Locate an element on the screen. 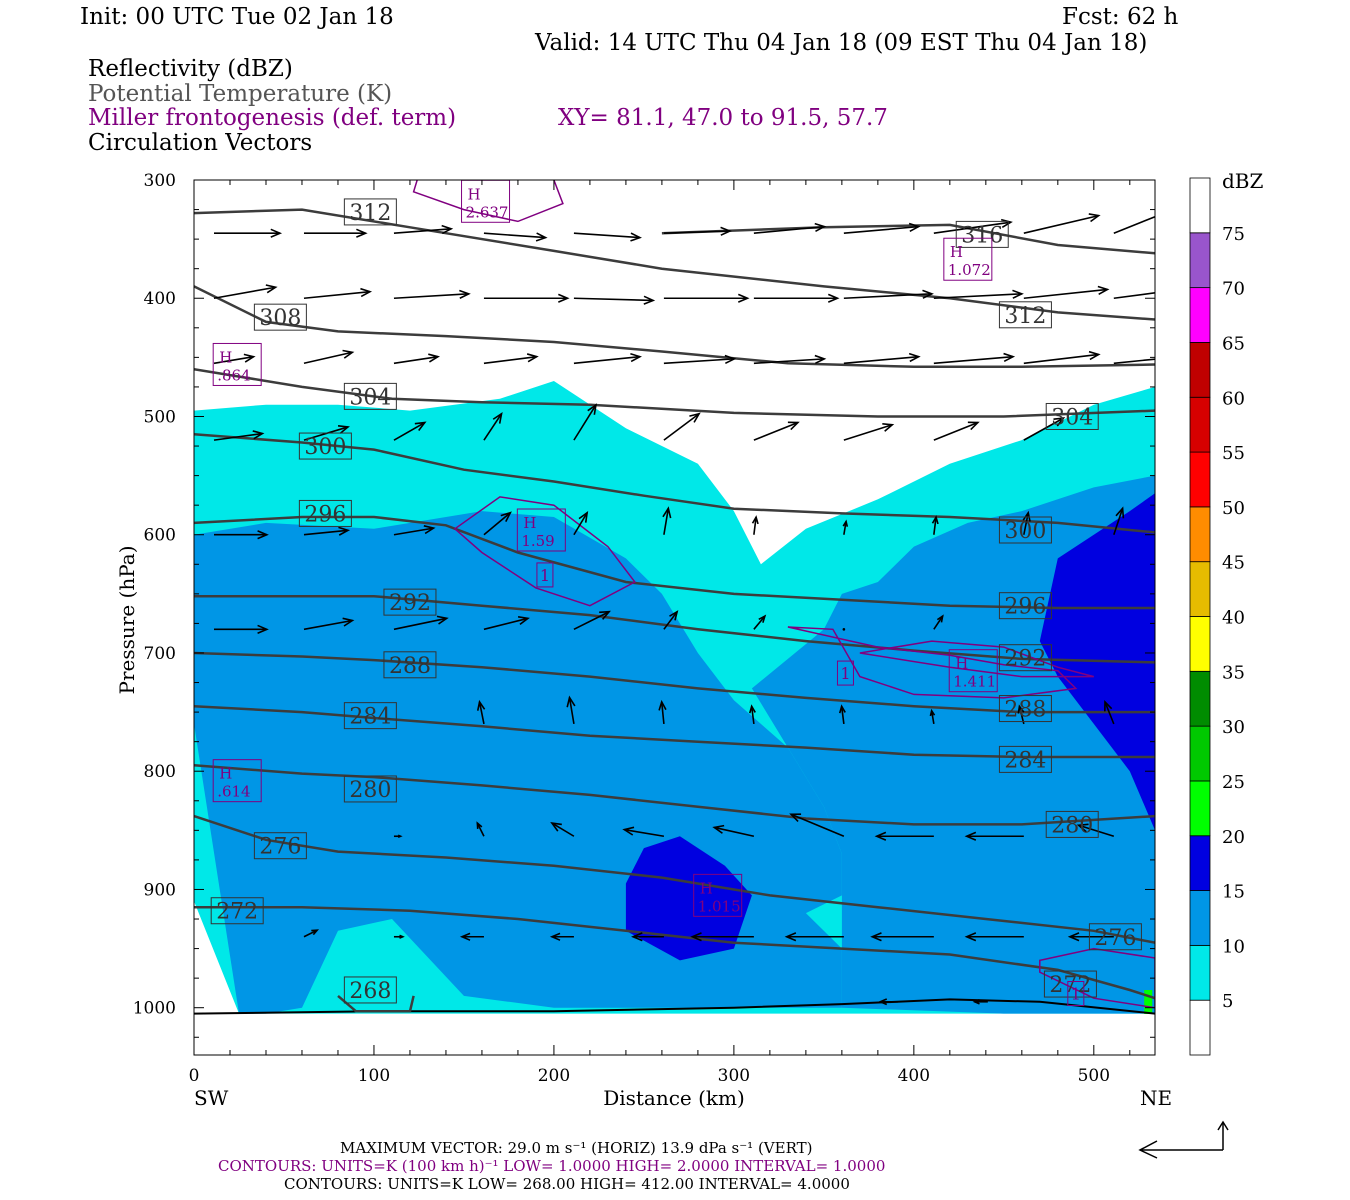  theta-label-text: 296 is located at coordinates (1025, 607).